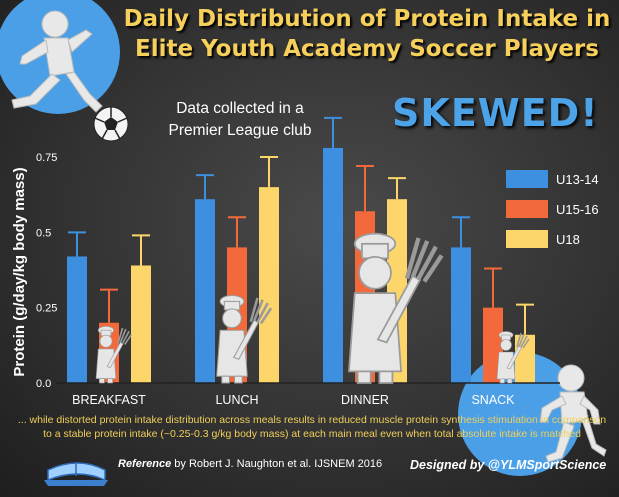  I want to click on y-tick-label: 0.5, so click(43, 233).